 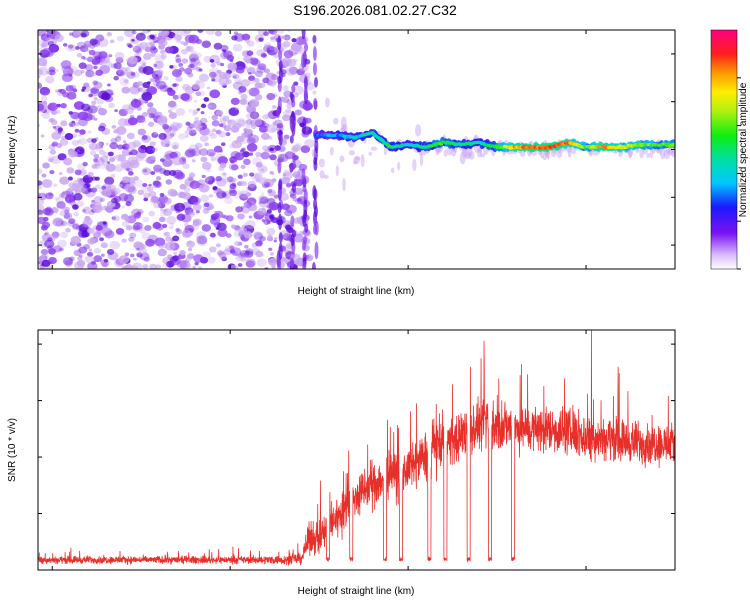 What do you see at coordinates (356, 291) in the screenshot?
I see `spectrogram-x-label: Height of straight line (km)` at bounding box center [356, 291].